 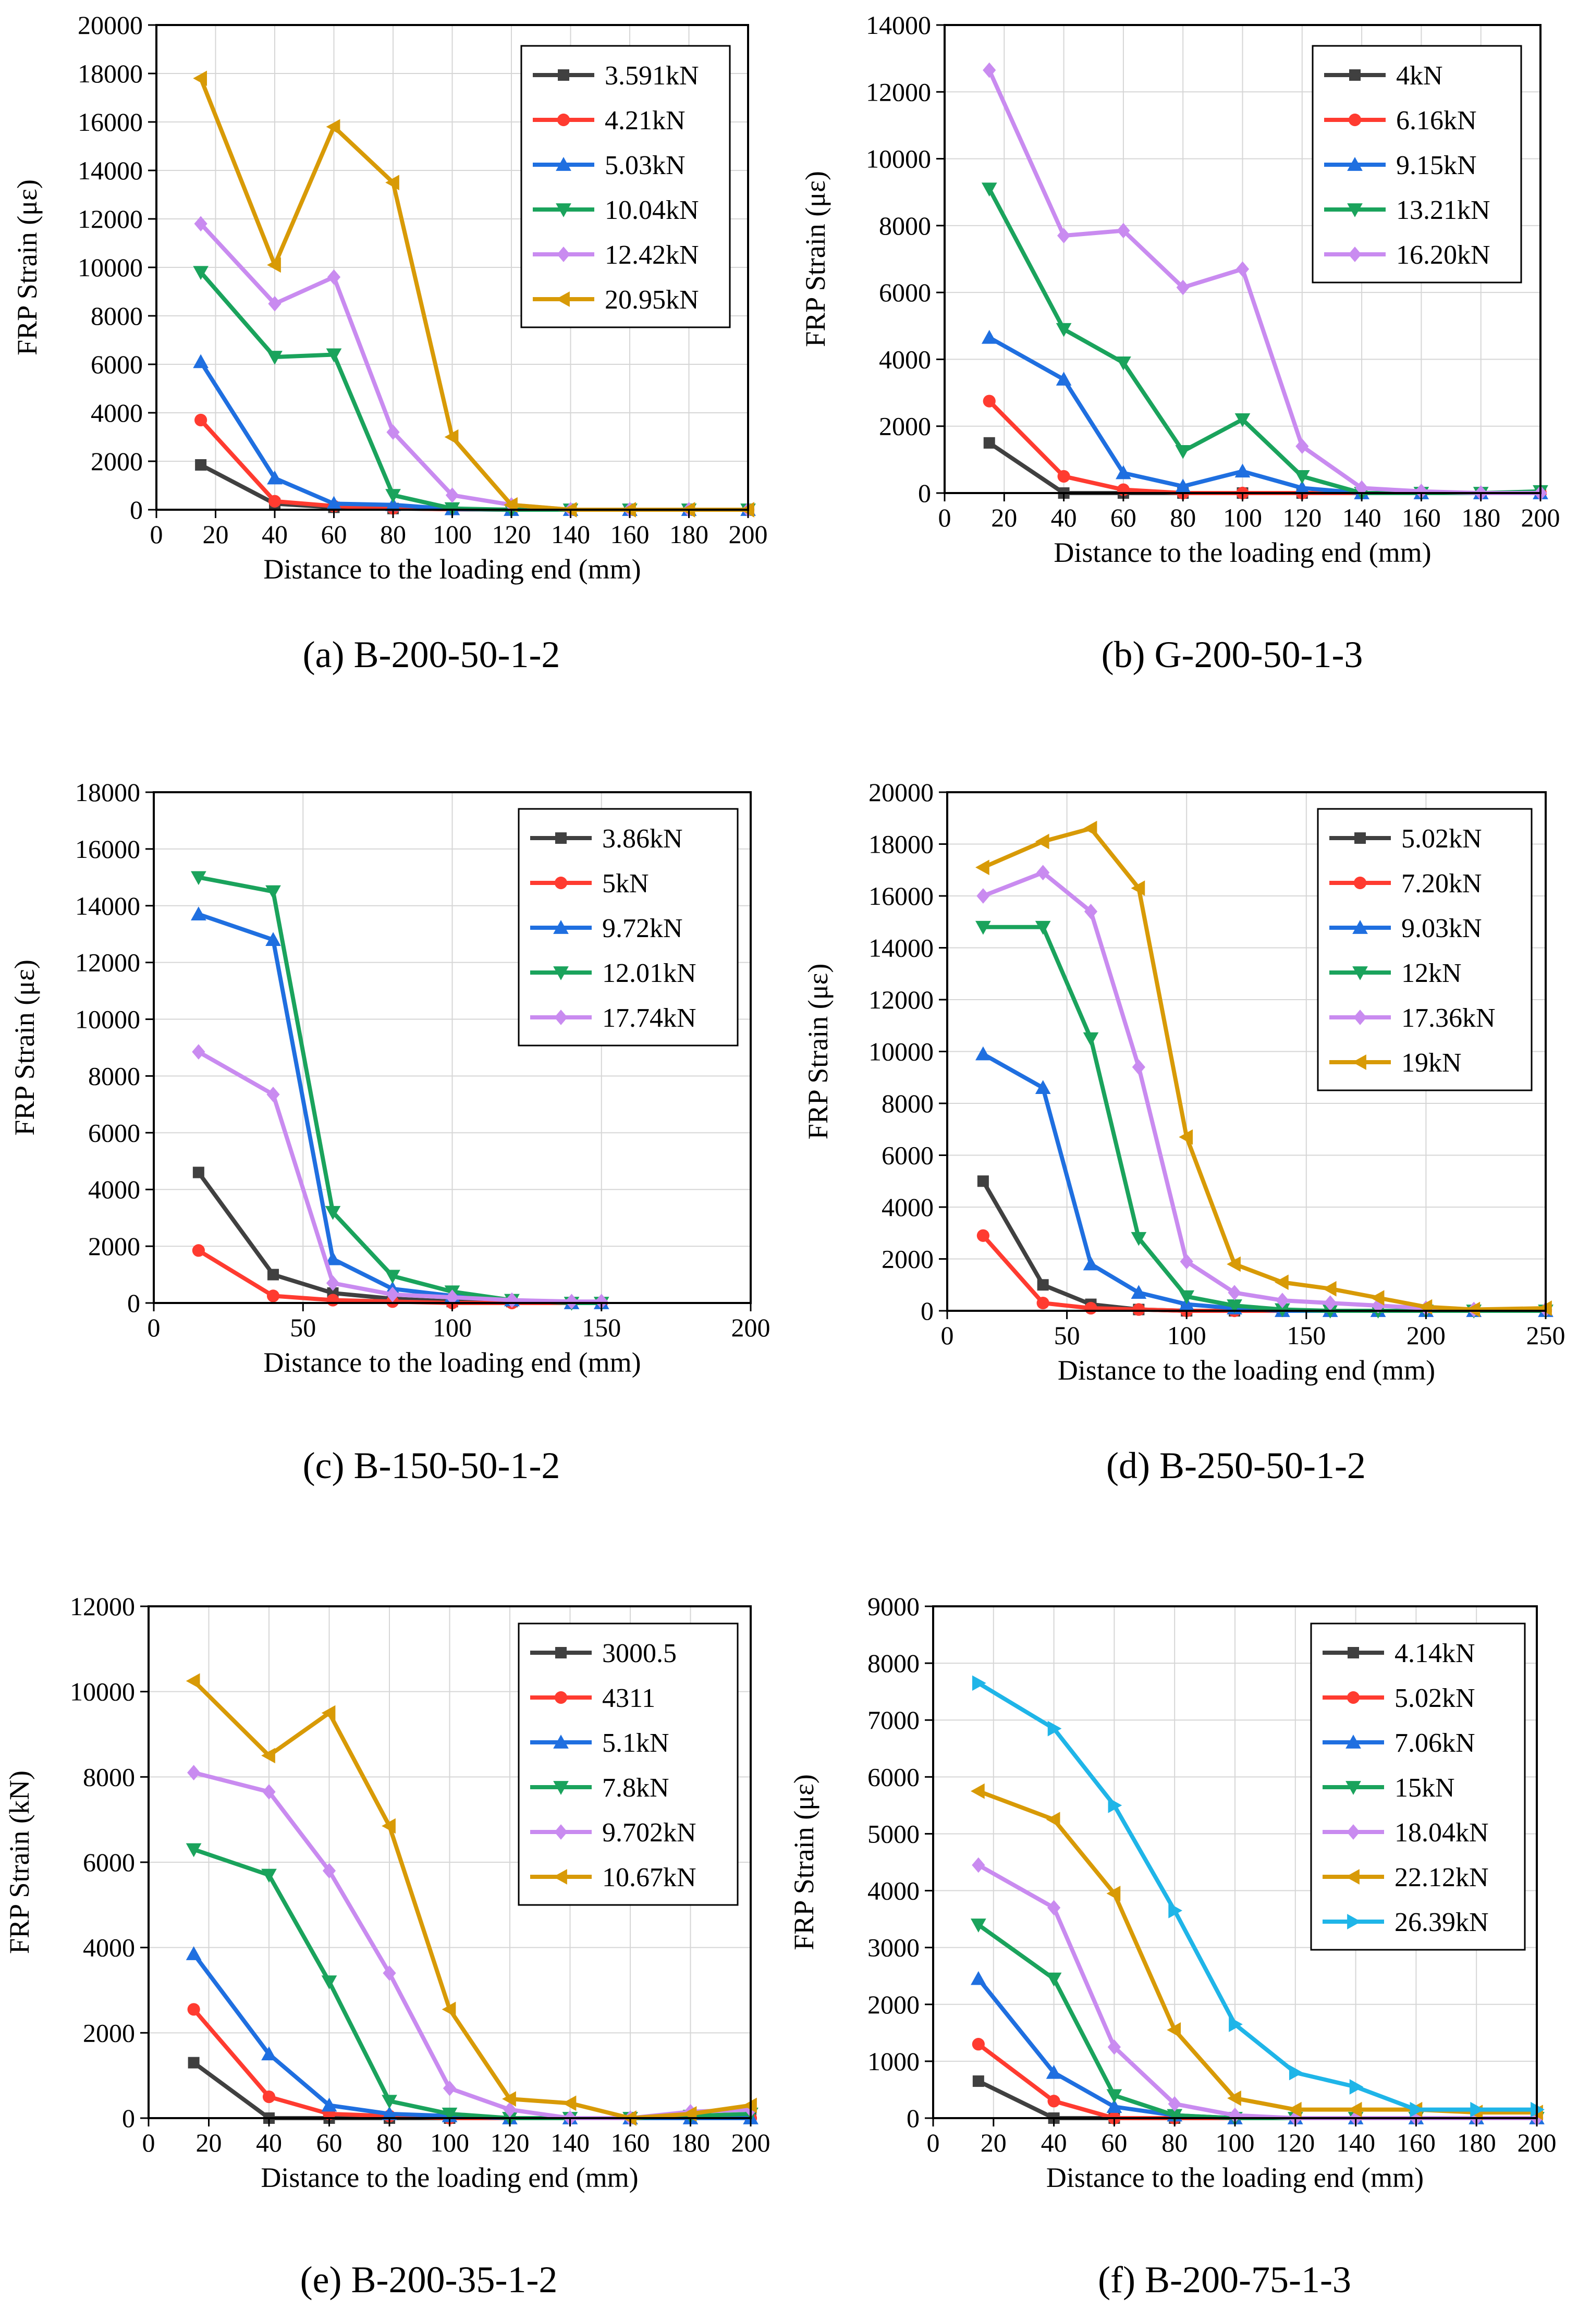 What do you see at coordinates (893, 1606) in the screenshot?
I see `y-tick-label: 9000` at bounding box center [893, 1606].